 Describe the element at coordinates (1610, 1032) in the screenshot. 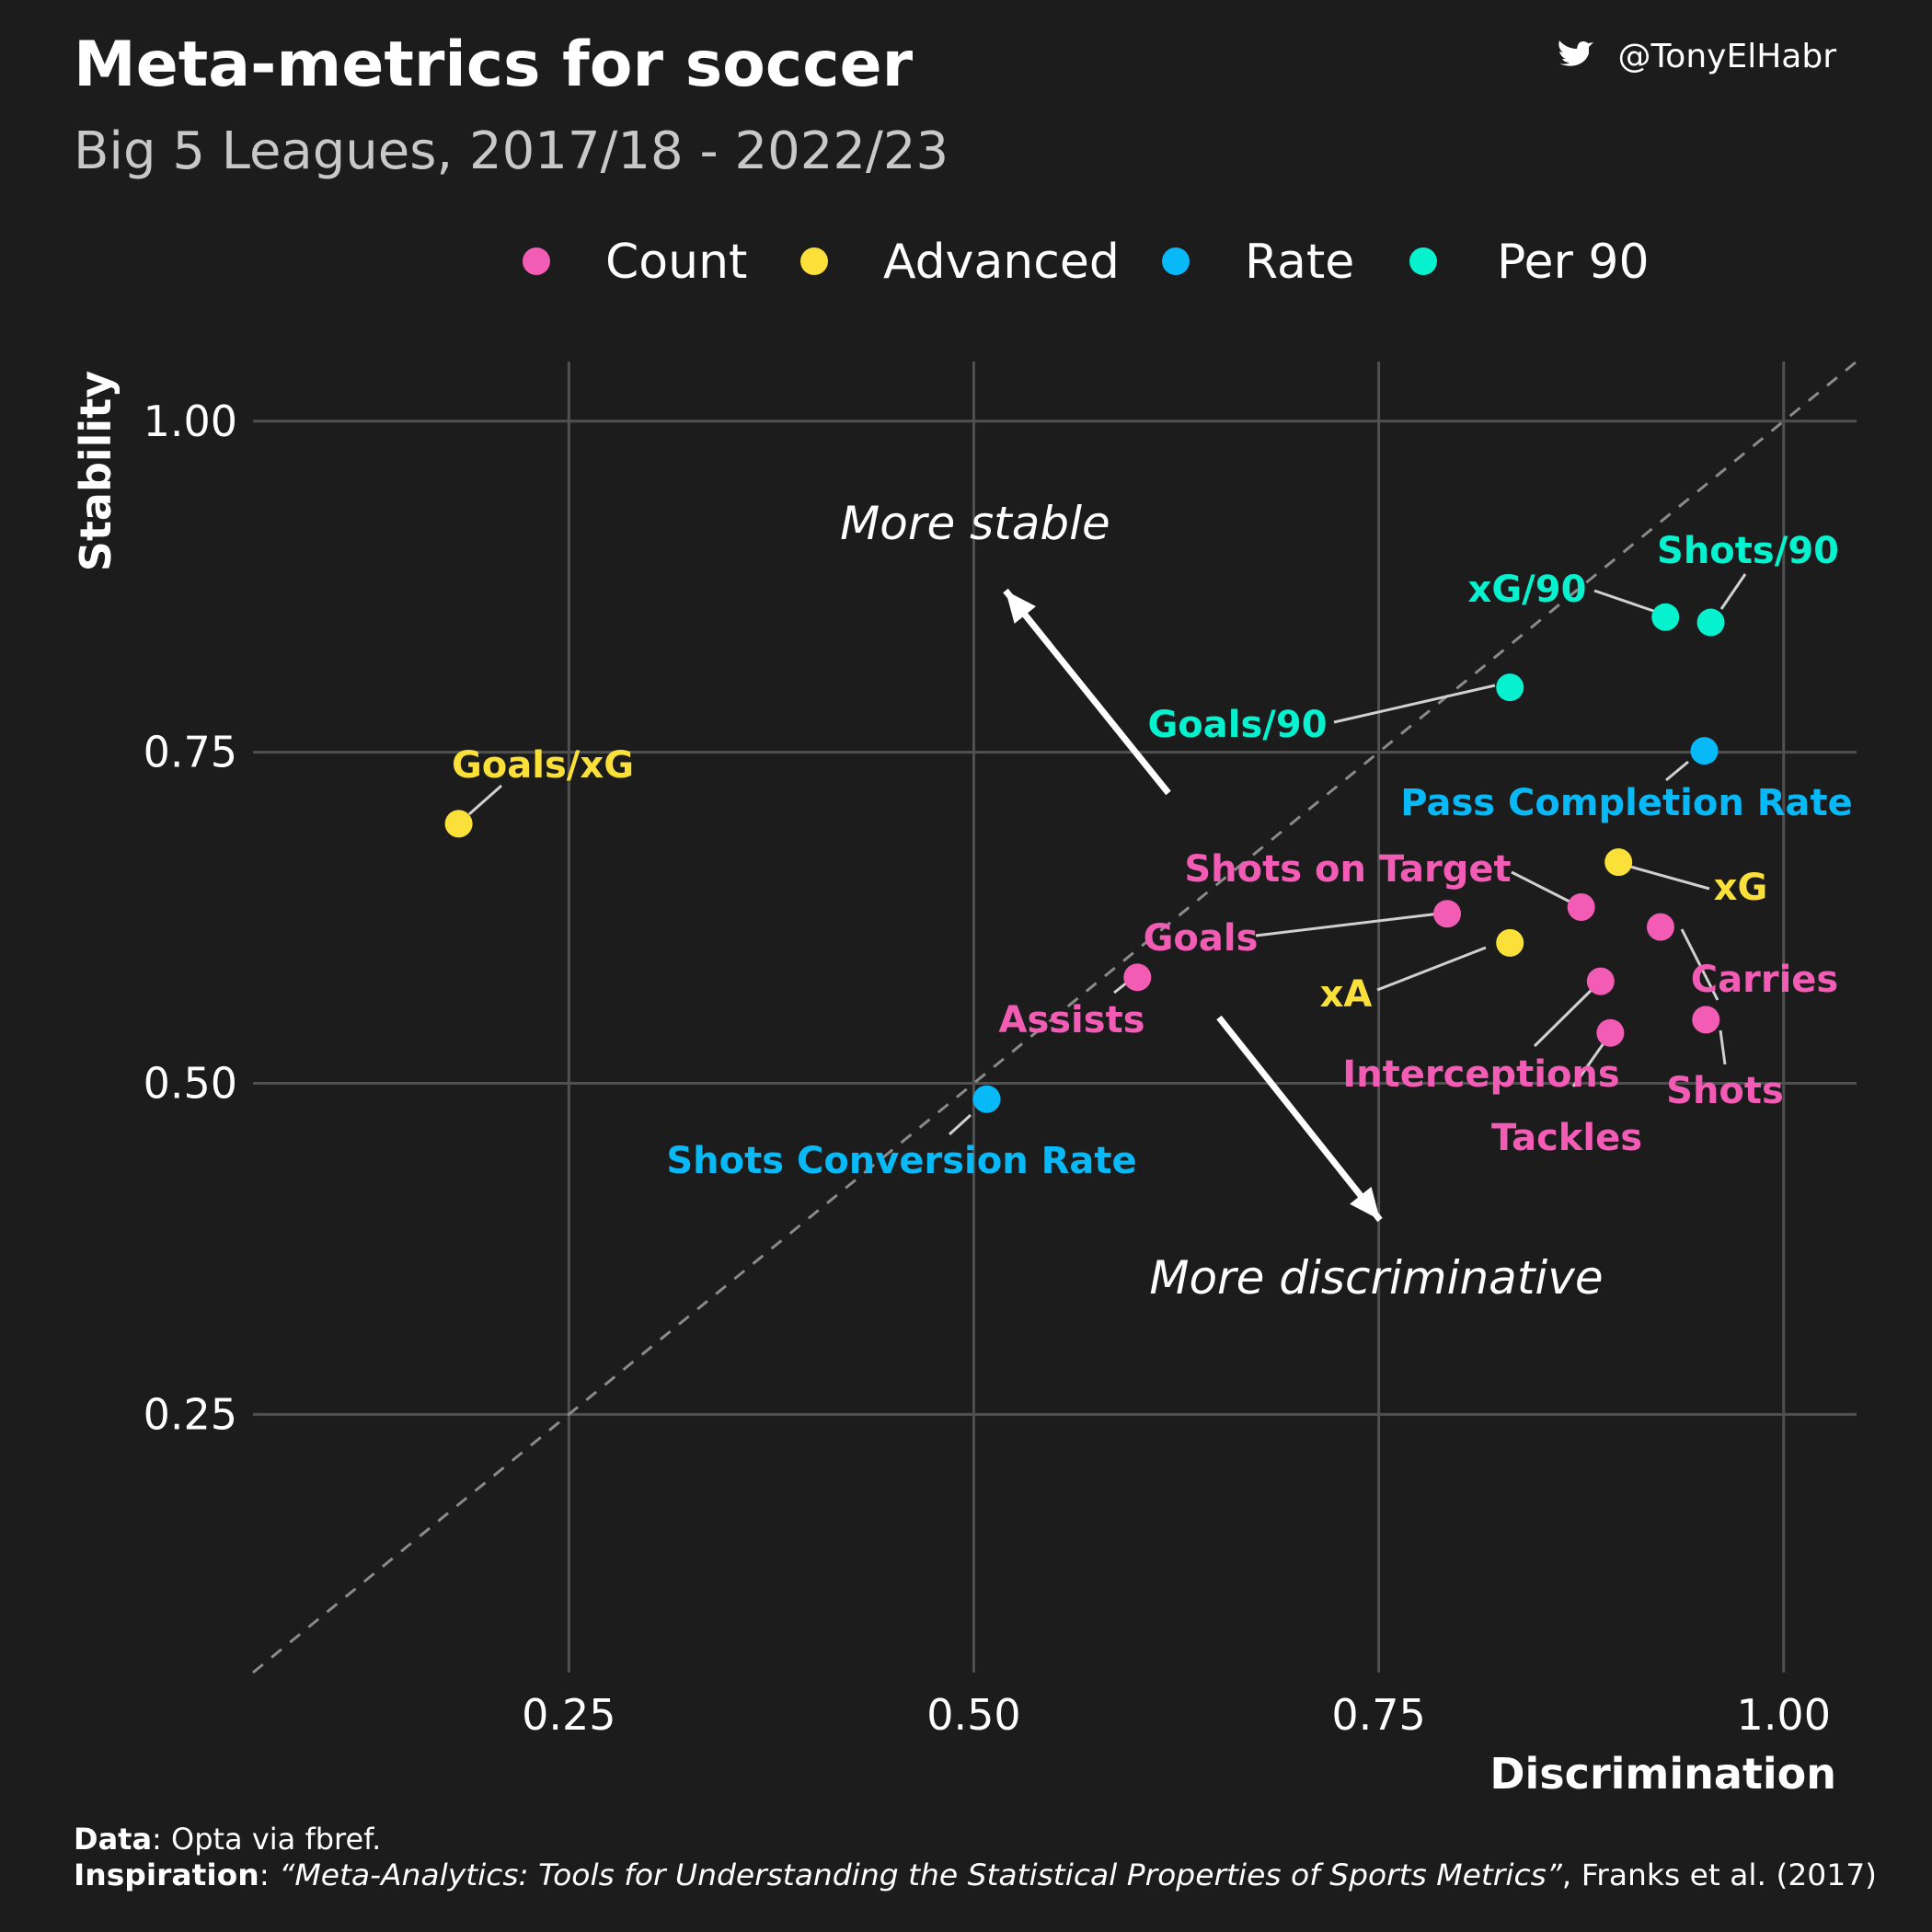

I see `point-tackles` at that location.